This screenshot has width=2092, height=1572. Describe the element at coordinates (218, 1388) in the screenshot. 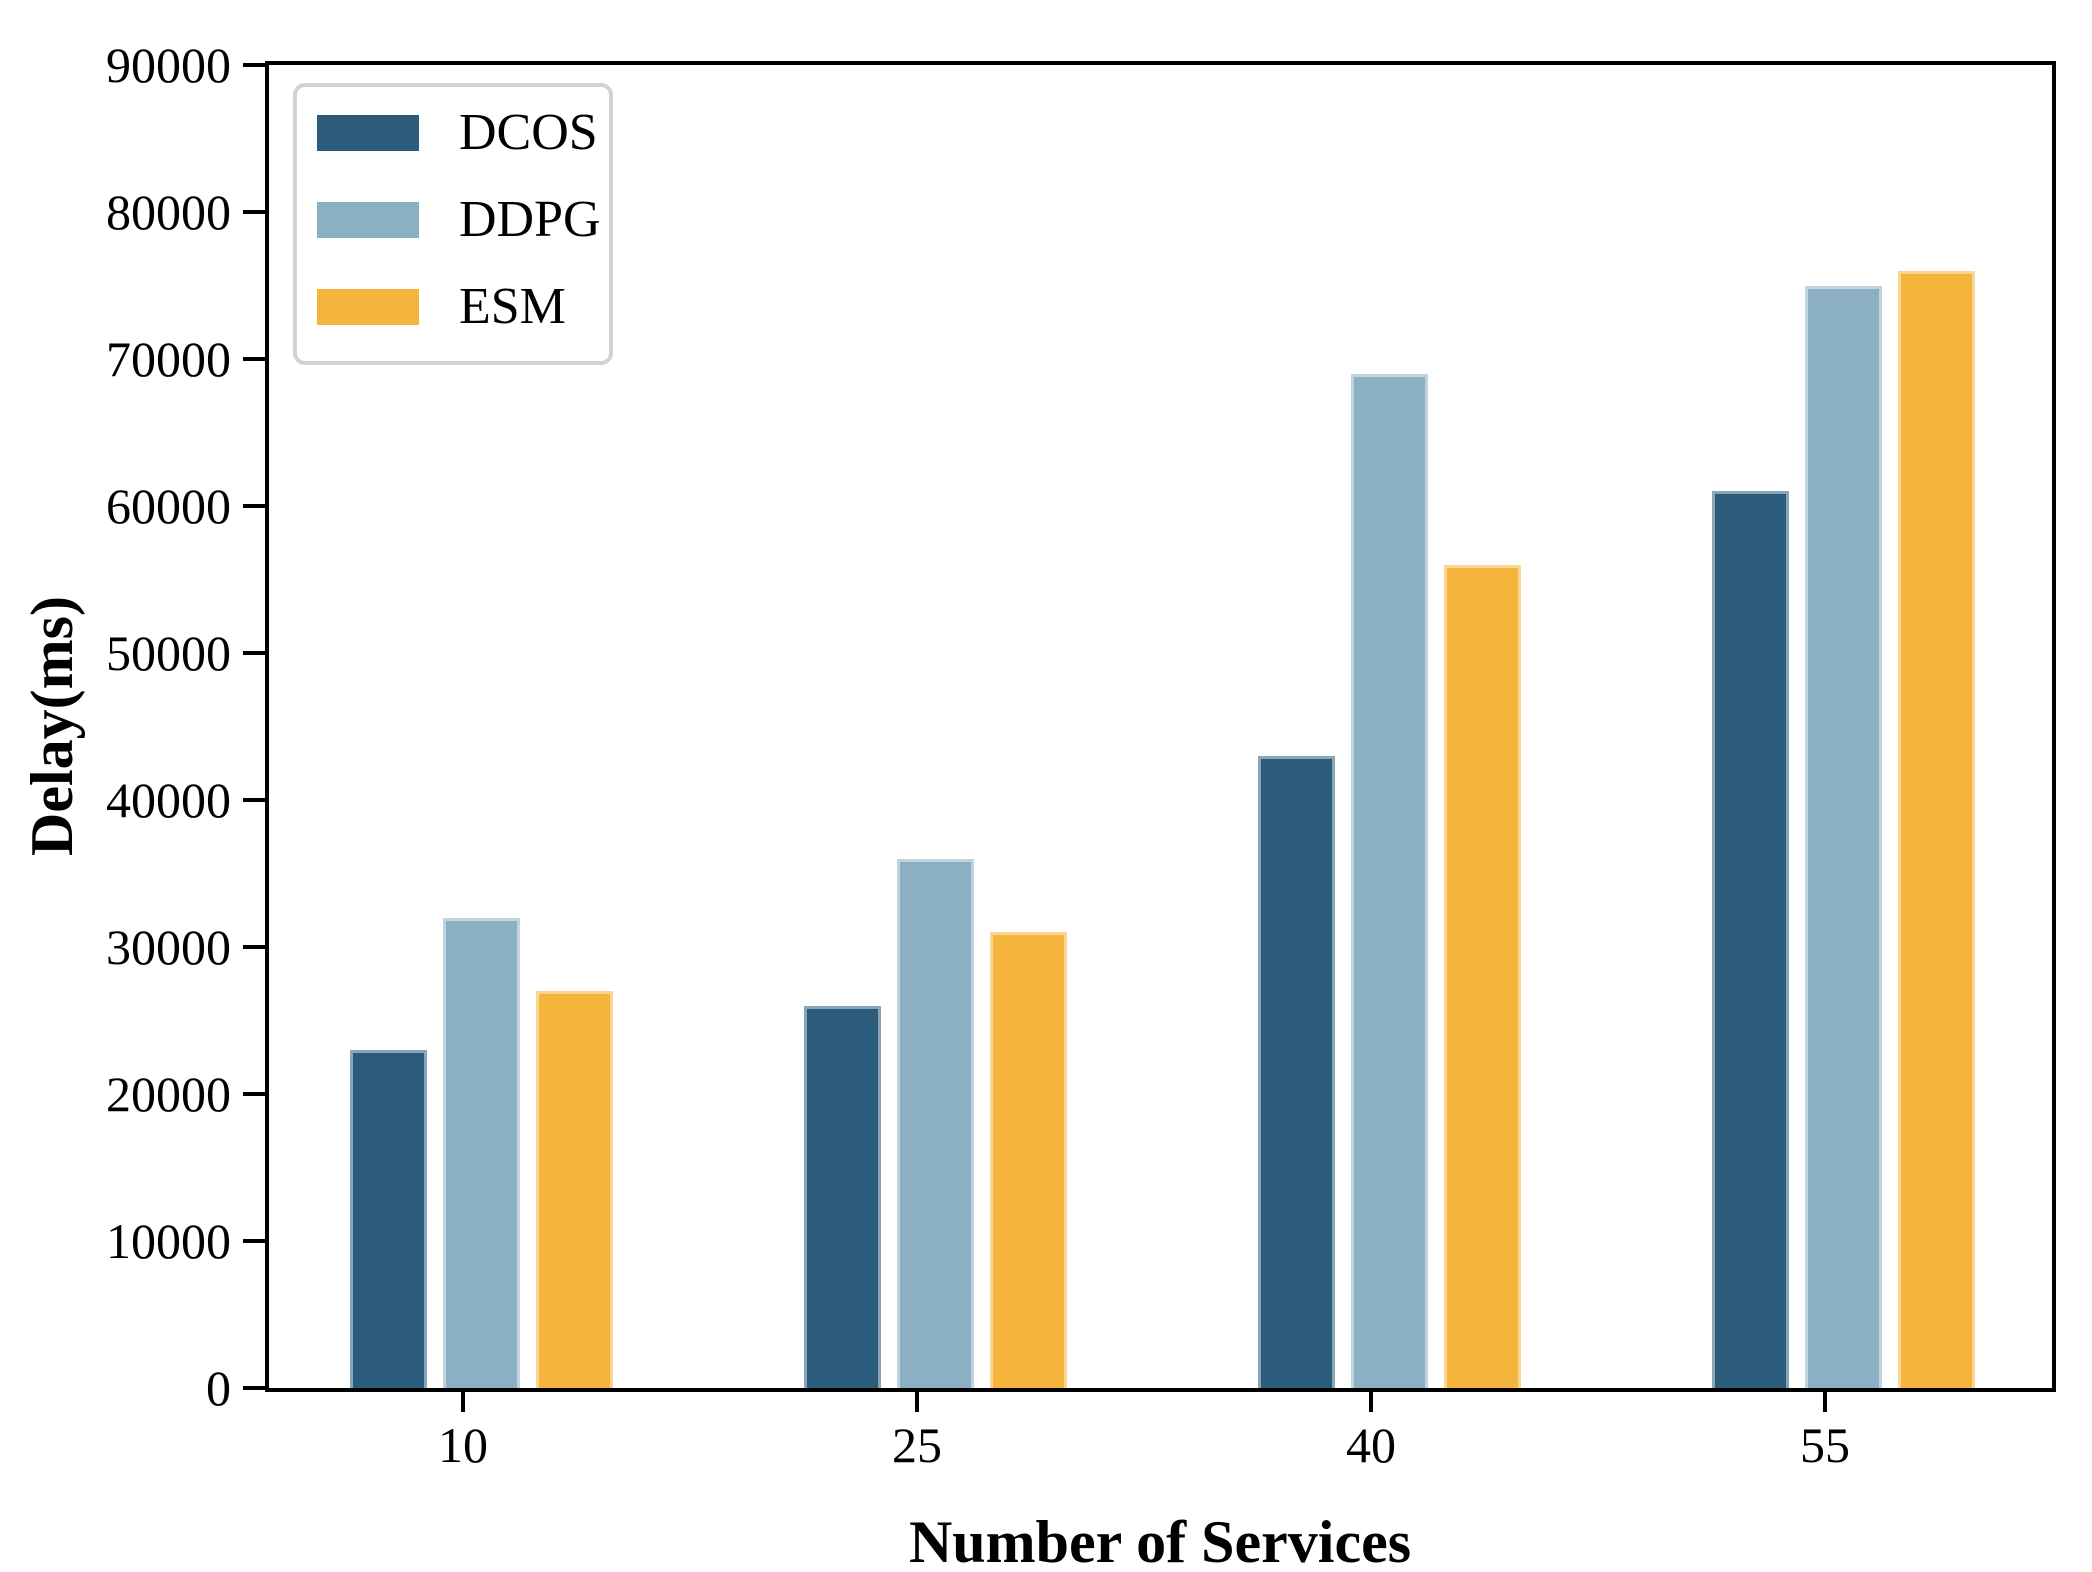

I see `y-tick-label: 0` at that location.